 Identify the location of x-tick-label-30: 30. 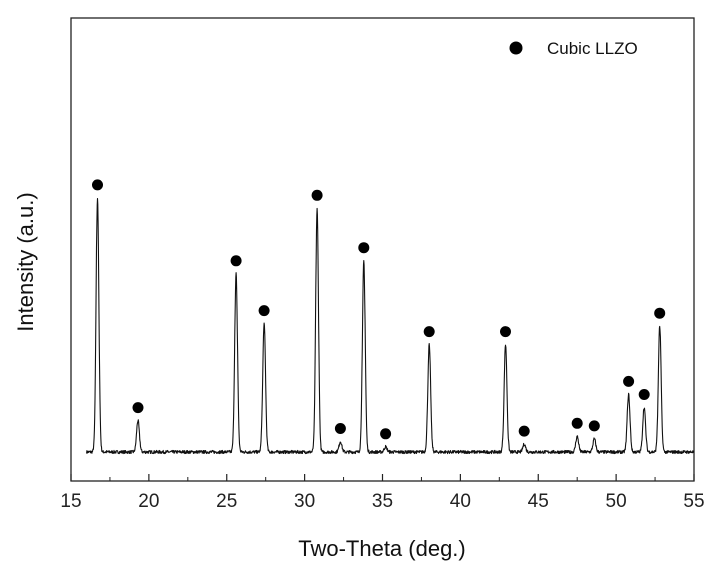
(304, 501).